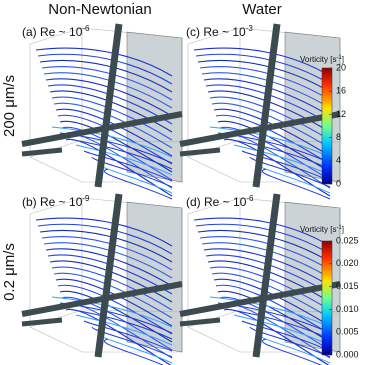  What do you see at coordinates (99, 9) in the screenshot?
I see `column-header: Non-Newtonian` at bounding box center [99, 9].